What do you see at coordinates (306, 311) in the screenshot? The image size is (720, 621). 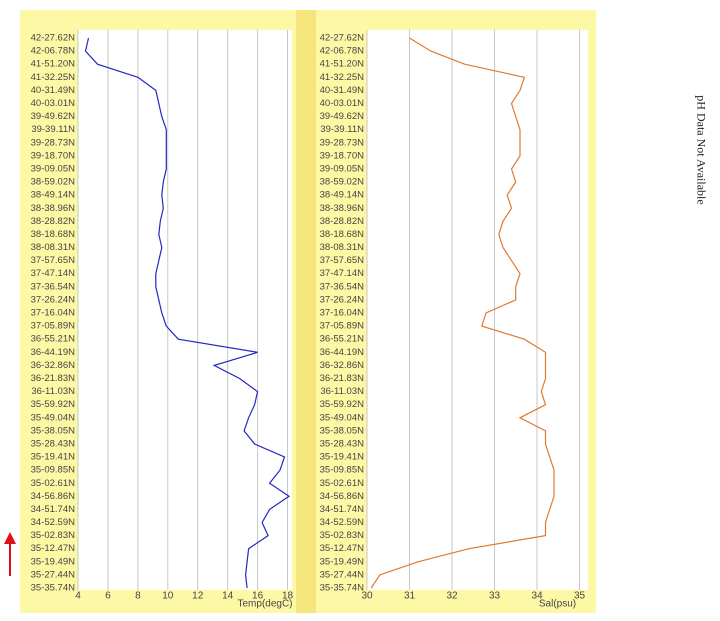 I see `panel-separator` at bounding box center [306, 311].